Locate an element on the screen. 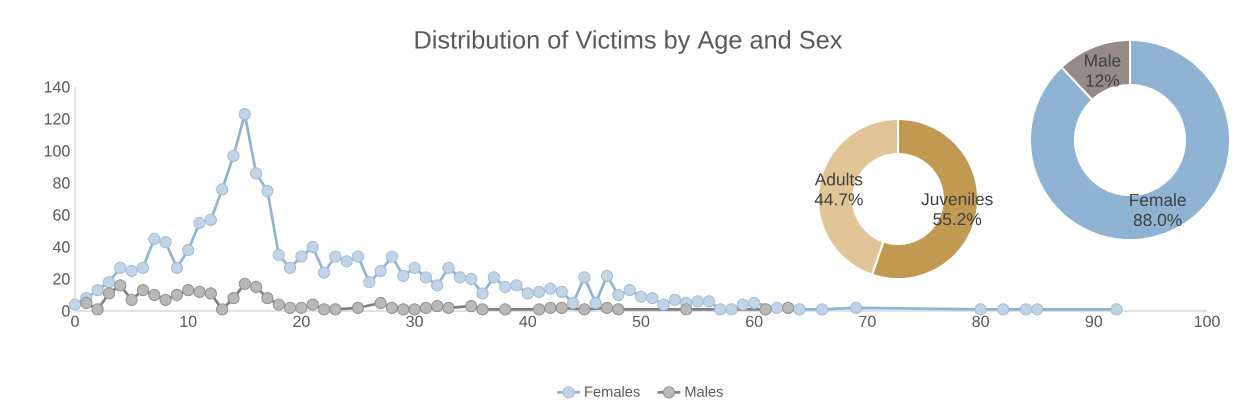  y-tick-label: 120 is located at coordinates (57, 119).